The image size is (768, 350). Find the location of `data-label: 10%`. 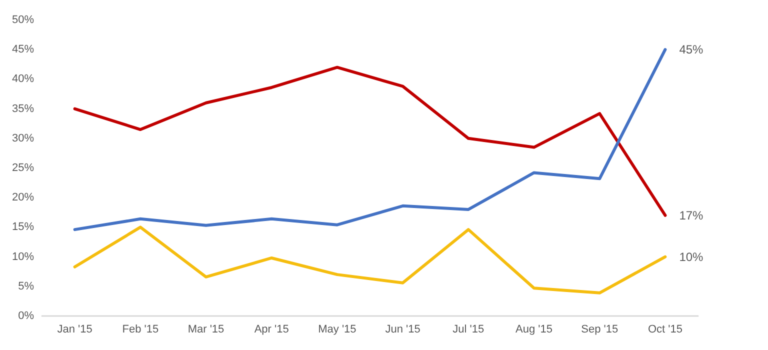

data-label: 10% is located at coordinates (691, 257).